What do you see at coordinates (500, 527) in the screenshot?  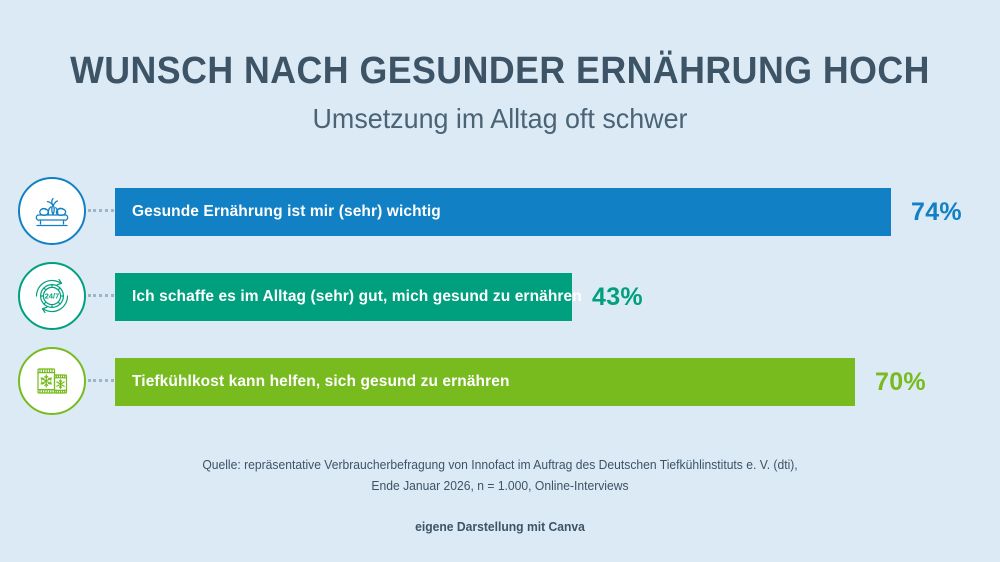 I see `credit-line: eigene Darstellung mit Canva` at bounding box center [500, 527].